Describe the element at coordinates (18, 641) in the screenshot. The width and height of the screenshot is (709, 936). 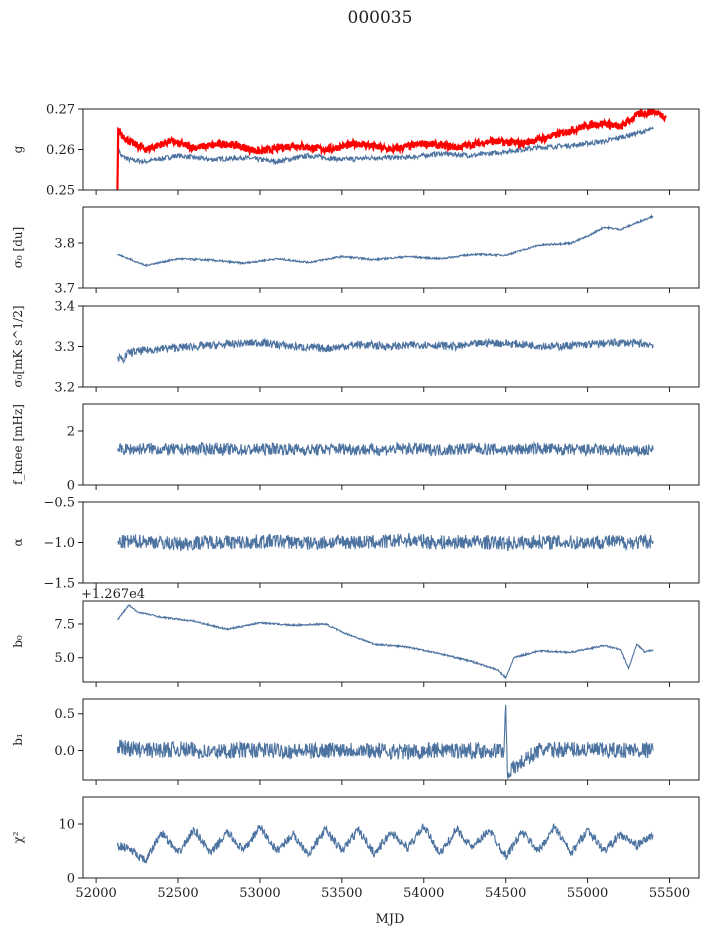
I see `y-axis-label-b0: b₀` at that location.